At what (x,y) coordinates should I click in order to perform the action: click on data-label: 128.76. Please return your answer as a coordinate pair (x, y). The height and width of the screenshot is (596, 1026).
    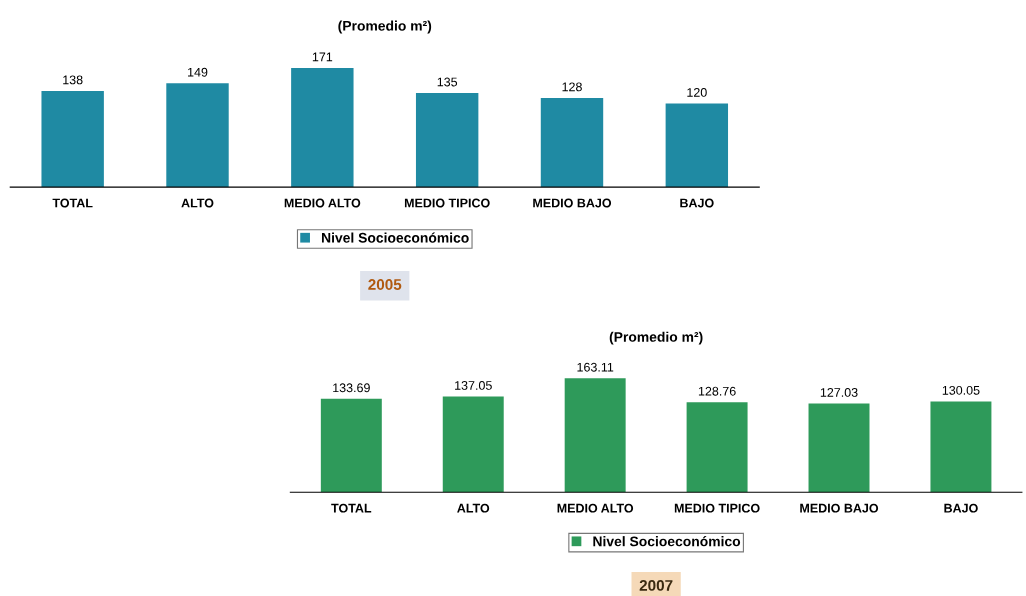
    Looking at the image, I should click on (717, 391).